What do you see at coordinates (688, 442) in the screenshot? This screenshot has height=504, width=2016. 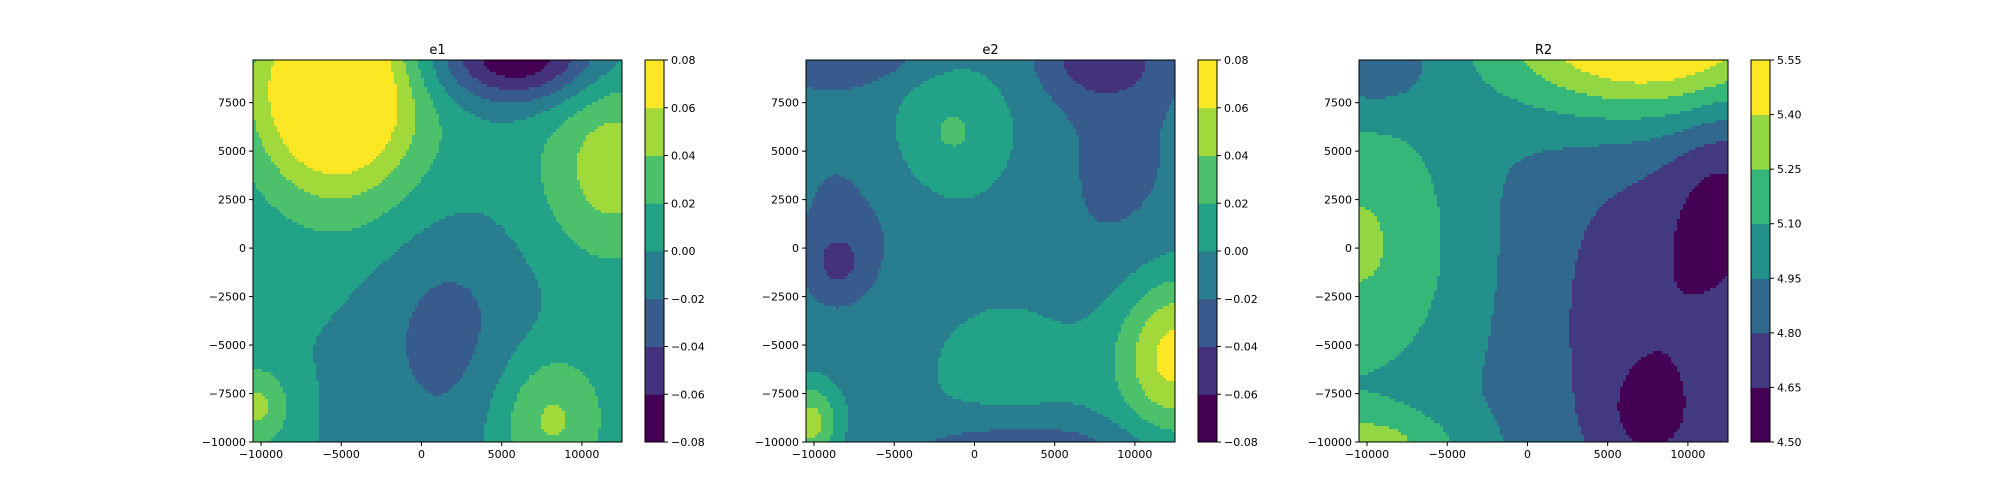 I see `colorbar-tick-label: −0.08` at bounding box center [688, 442].